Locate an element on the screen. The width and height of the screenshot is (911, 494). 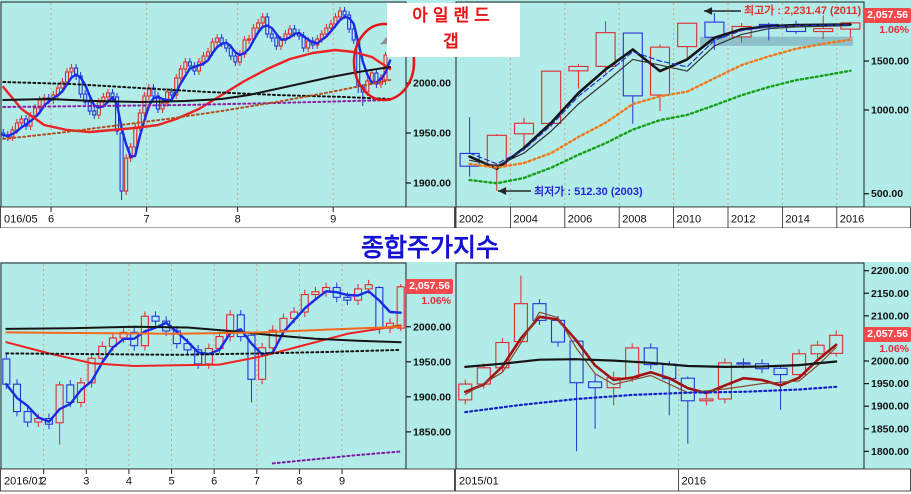
y-axis-label: 1800.00 is located at coordinates (890, 452).